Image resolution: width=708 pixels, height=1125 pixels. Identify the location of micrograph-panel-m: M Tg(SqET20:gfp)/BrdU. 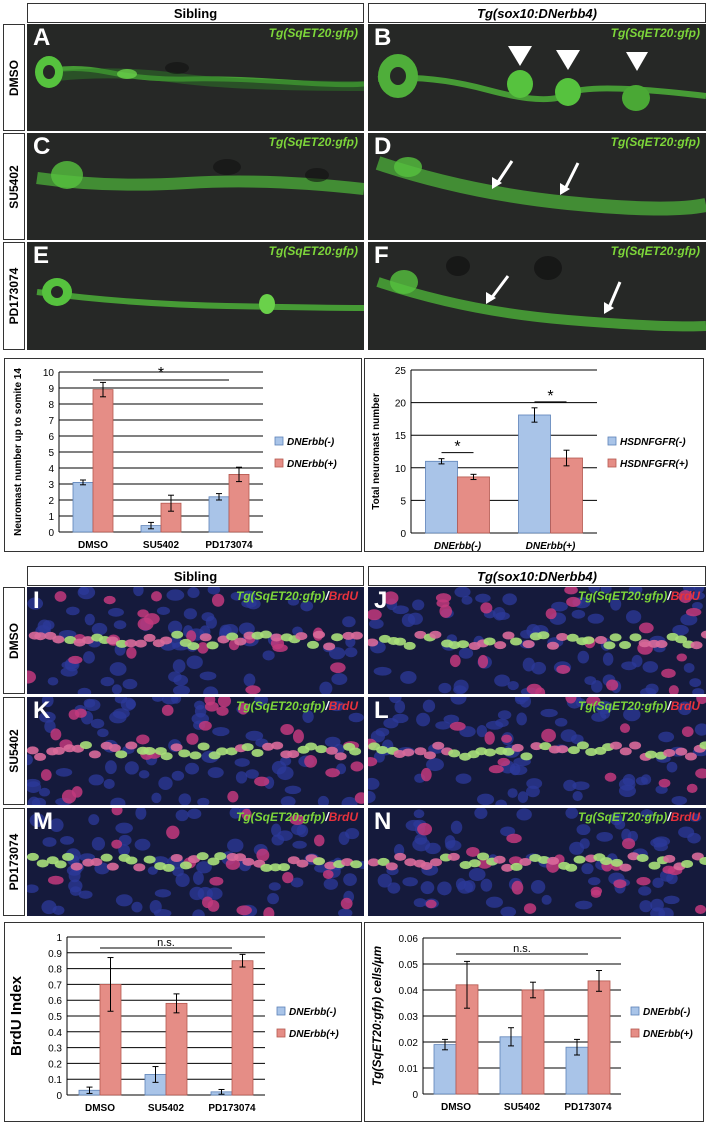
(195, 862).